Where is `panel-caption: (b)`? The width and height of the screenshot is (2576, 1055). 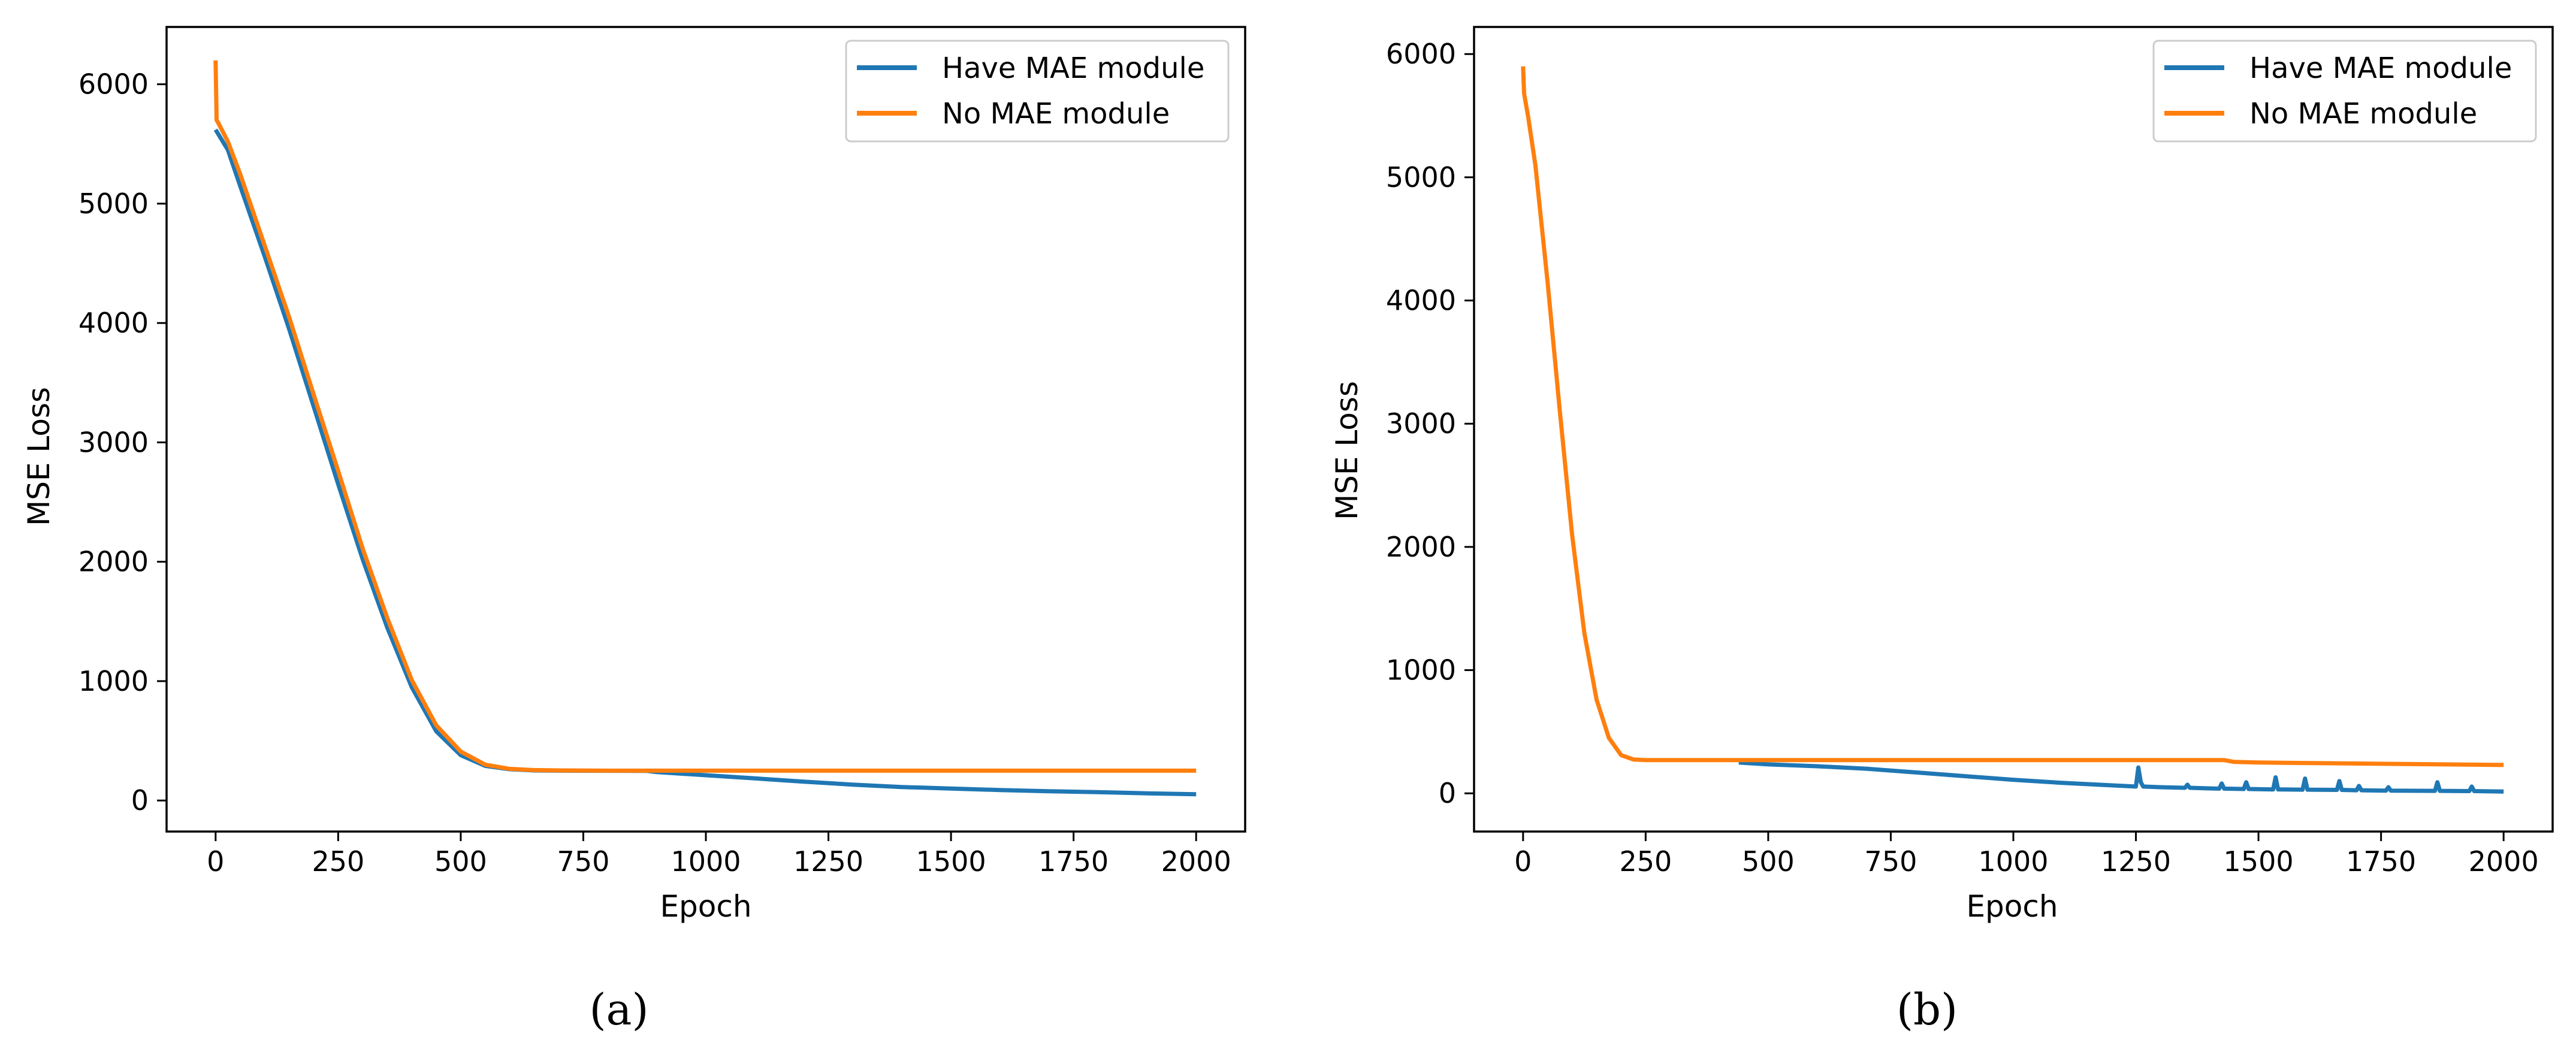
panel-caption: (b) is located at coordinates (1927, 1010).